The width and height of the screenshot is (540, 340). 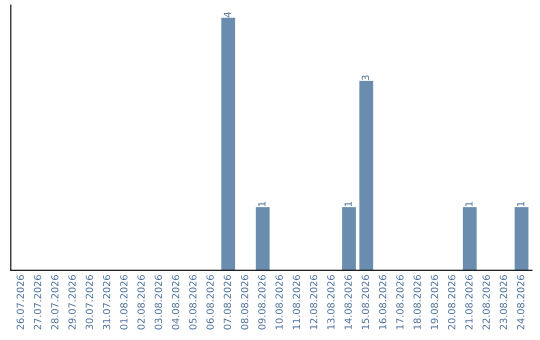 I want to click on x-tick-label: 02.08.2026, so click(x=141, y=302).